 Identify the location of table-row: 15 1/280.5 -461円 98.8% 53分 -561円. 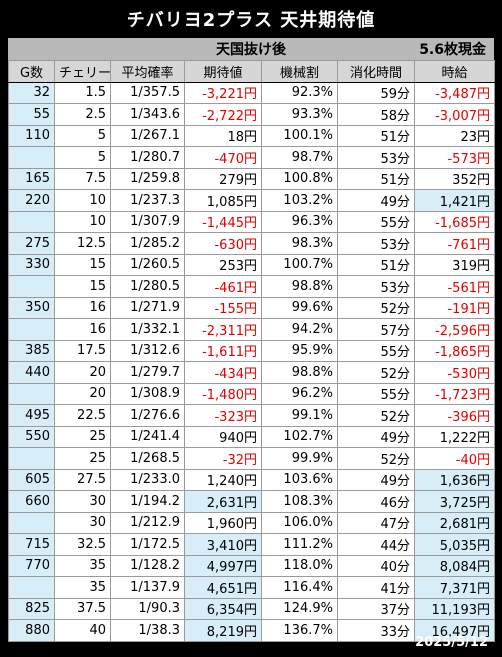
(251, 286).